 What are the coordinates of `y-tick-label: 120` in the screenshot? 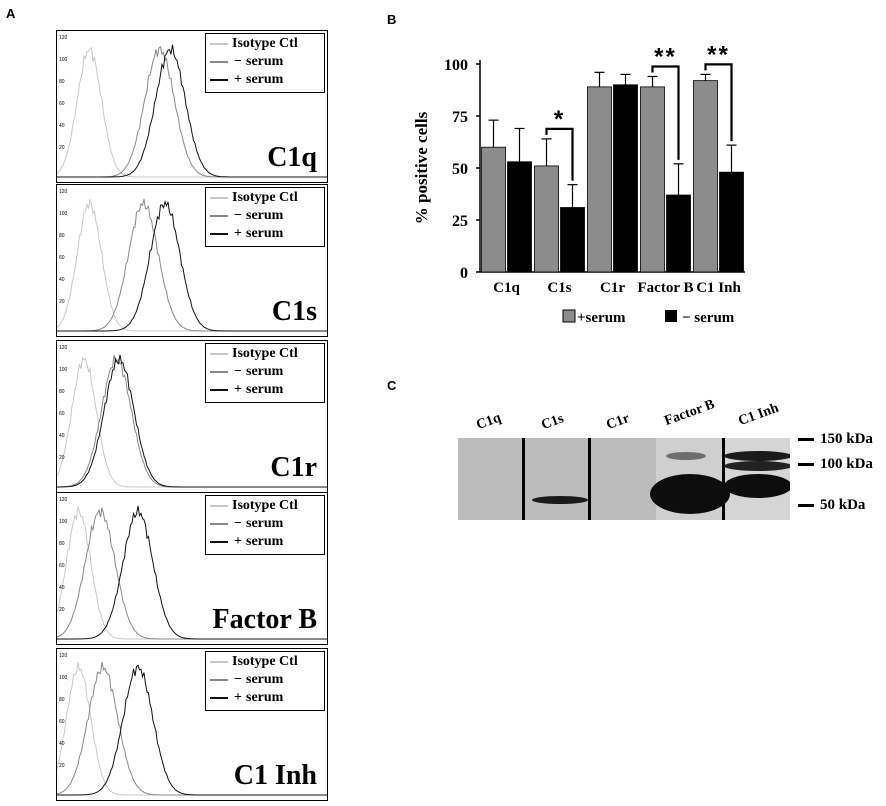 It's located at (63, 38).